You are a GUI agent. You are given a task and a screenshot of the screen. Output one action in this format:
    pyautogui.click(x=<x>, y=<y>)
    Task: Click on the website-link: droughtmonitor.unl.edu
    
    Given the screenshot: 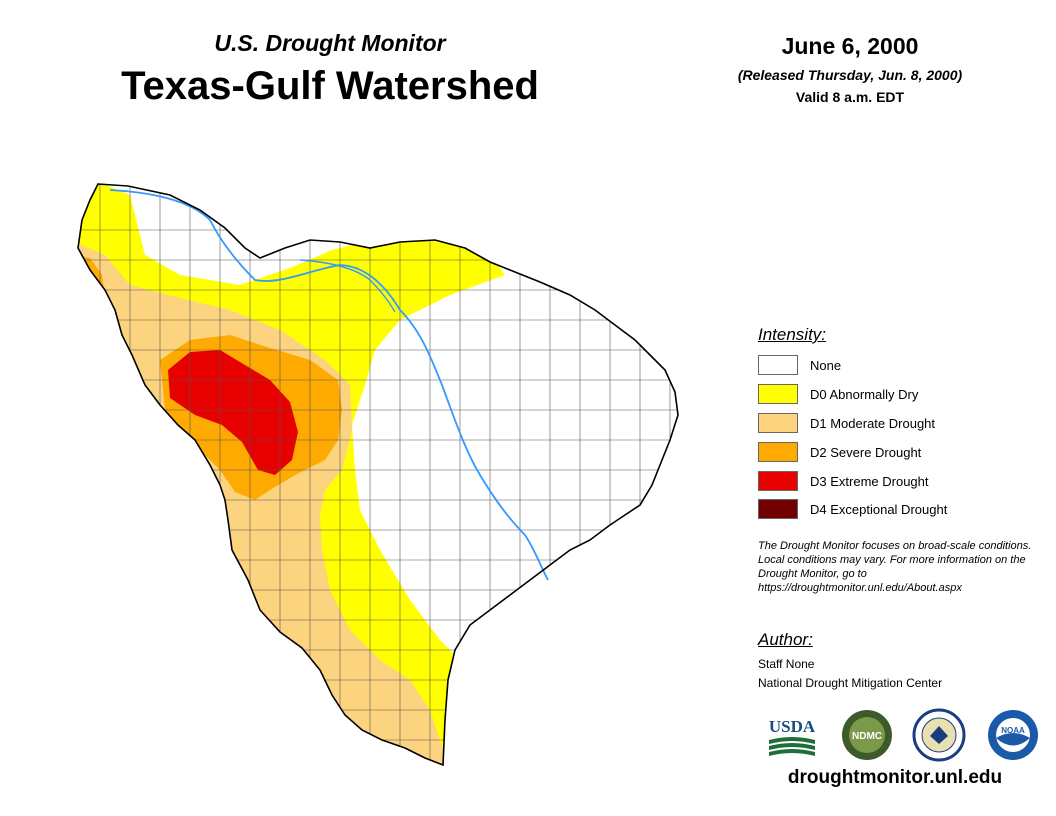 What is the action you would take?
    pyautogui.click(x=895, y=777)
    